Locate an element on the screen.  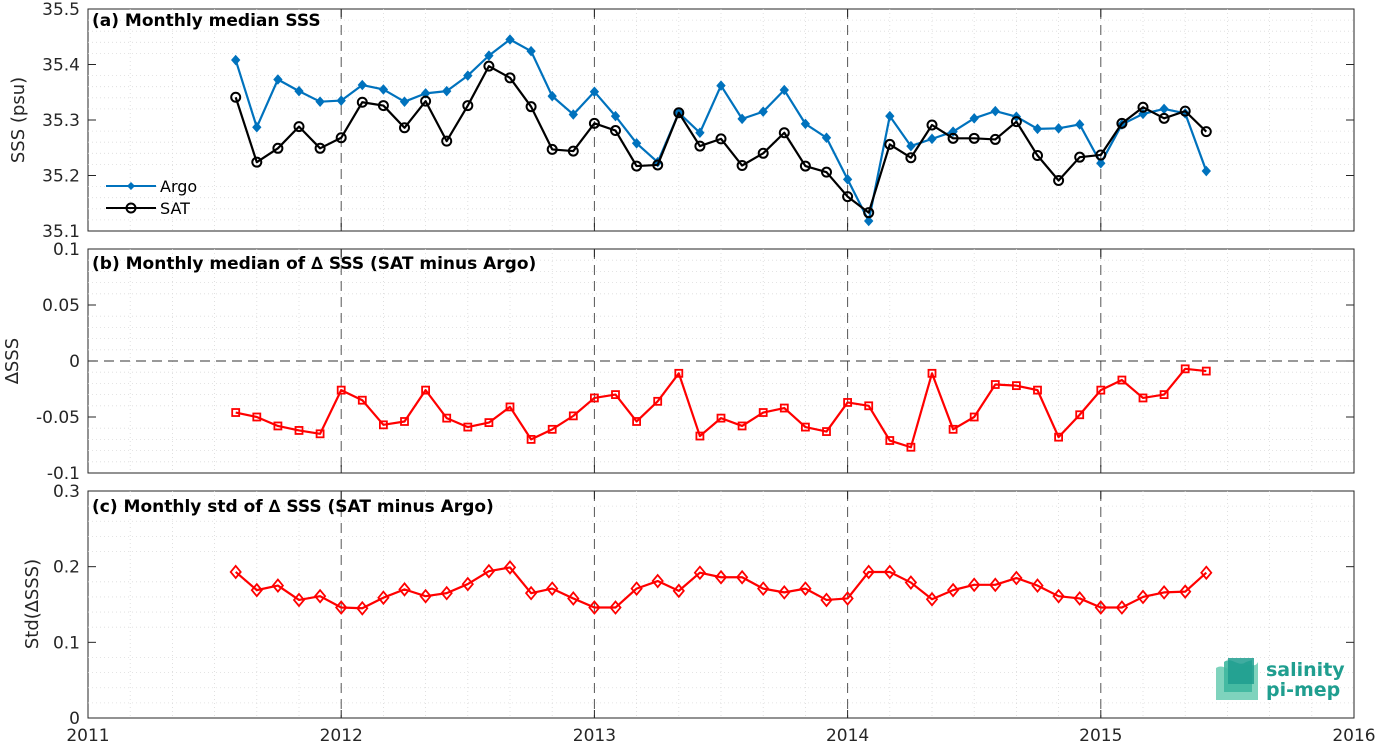
y-tick-label: 0.3 is located at coordinates (66, 492).